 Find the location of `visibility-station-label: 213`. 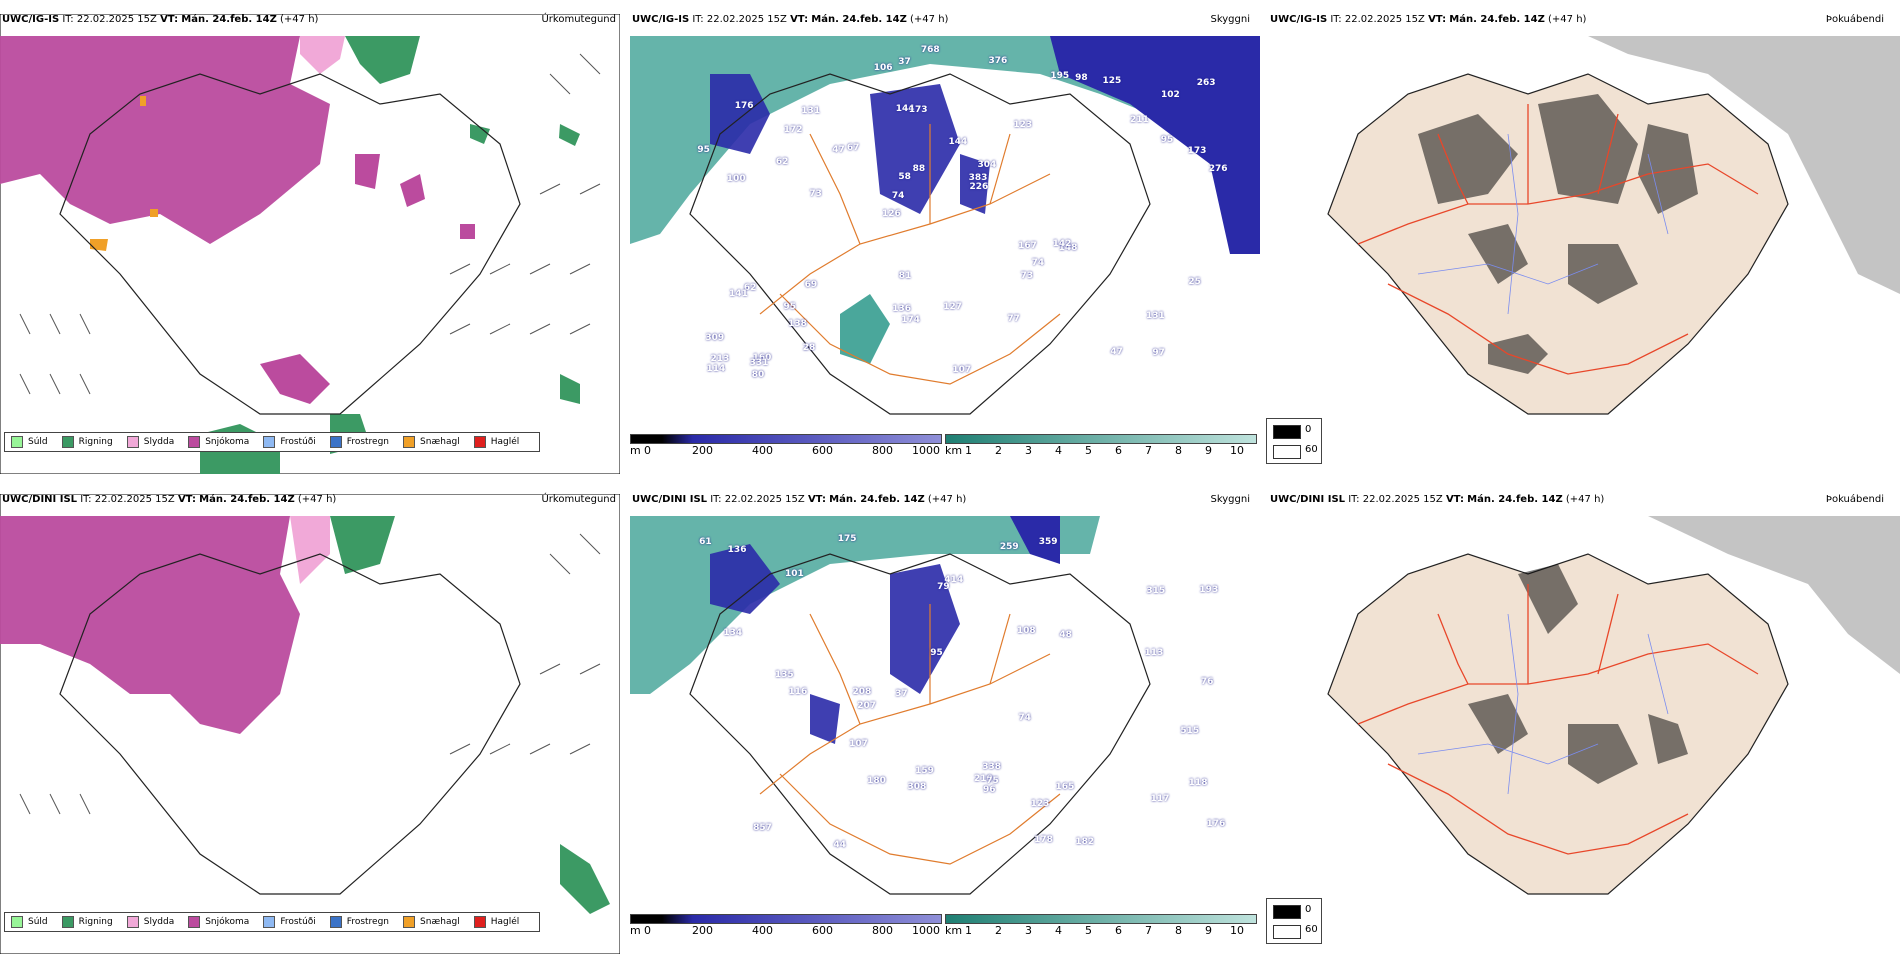

visibility-station-label: 213 is located at coordinates (720, 359).